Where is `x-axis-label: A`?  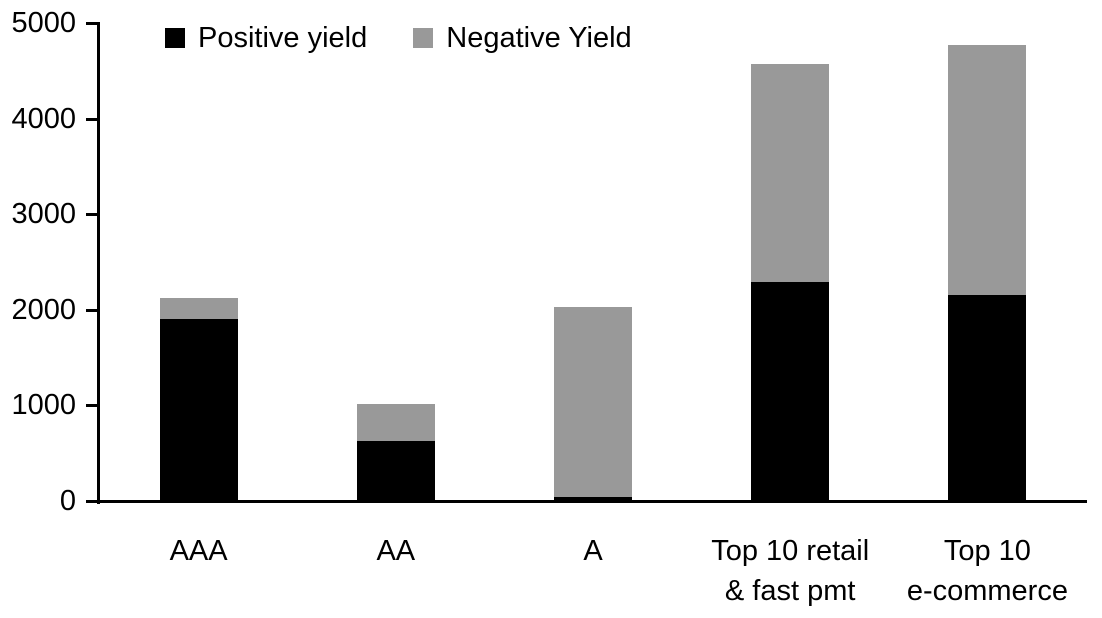 x-axis-label: A is located at coordinates (593, 551).